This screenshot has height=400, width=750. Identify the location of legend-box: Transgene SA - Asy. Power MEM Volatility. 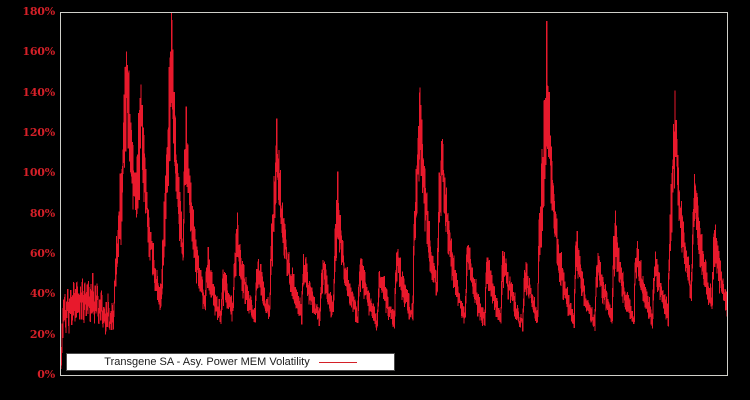
(230, 362).